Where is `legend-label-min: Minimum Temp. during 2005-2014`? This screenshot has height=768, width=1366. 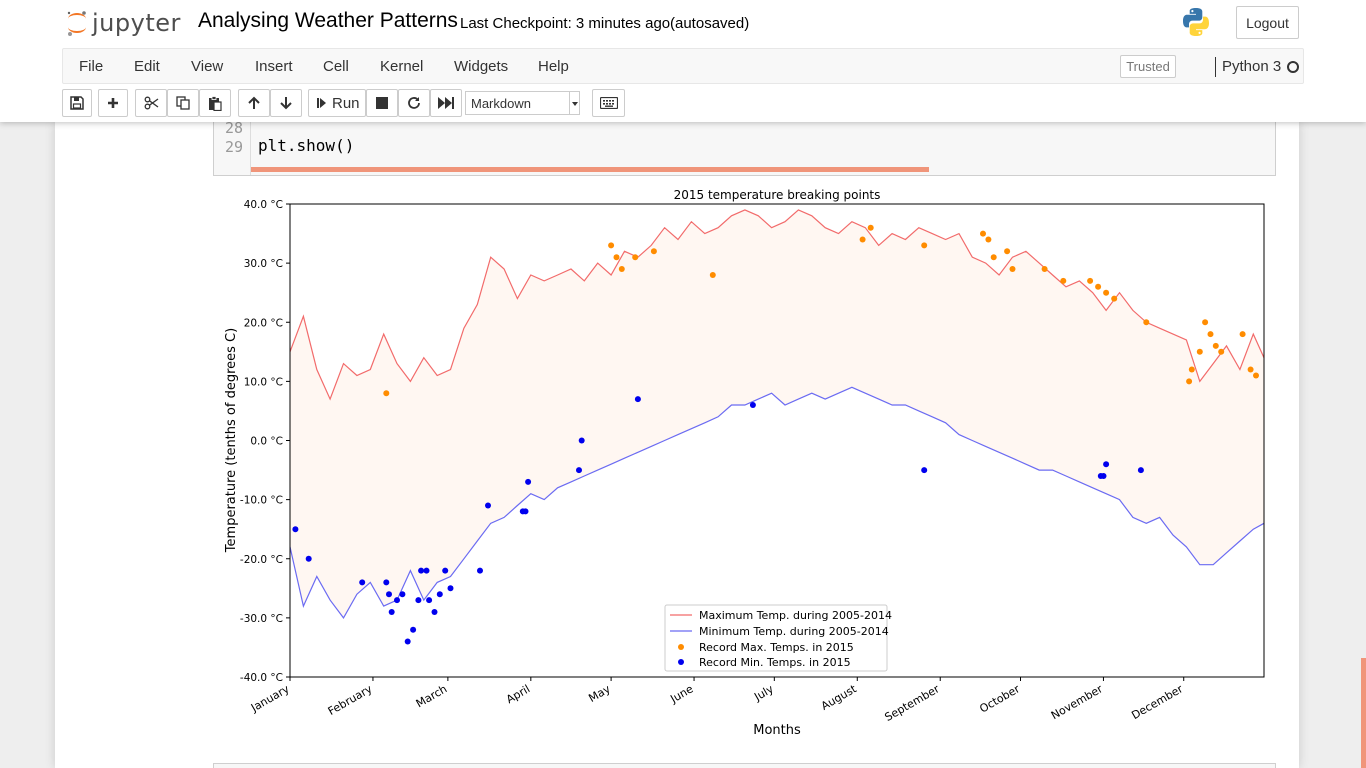
legend-label-min: Minimum Temp. during 2005-2014 is located at coordinates (794, 631).